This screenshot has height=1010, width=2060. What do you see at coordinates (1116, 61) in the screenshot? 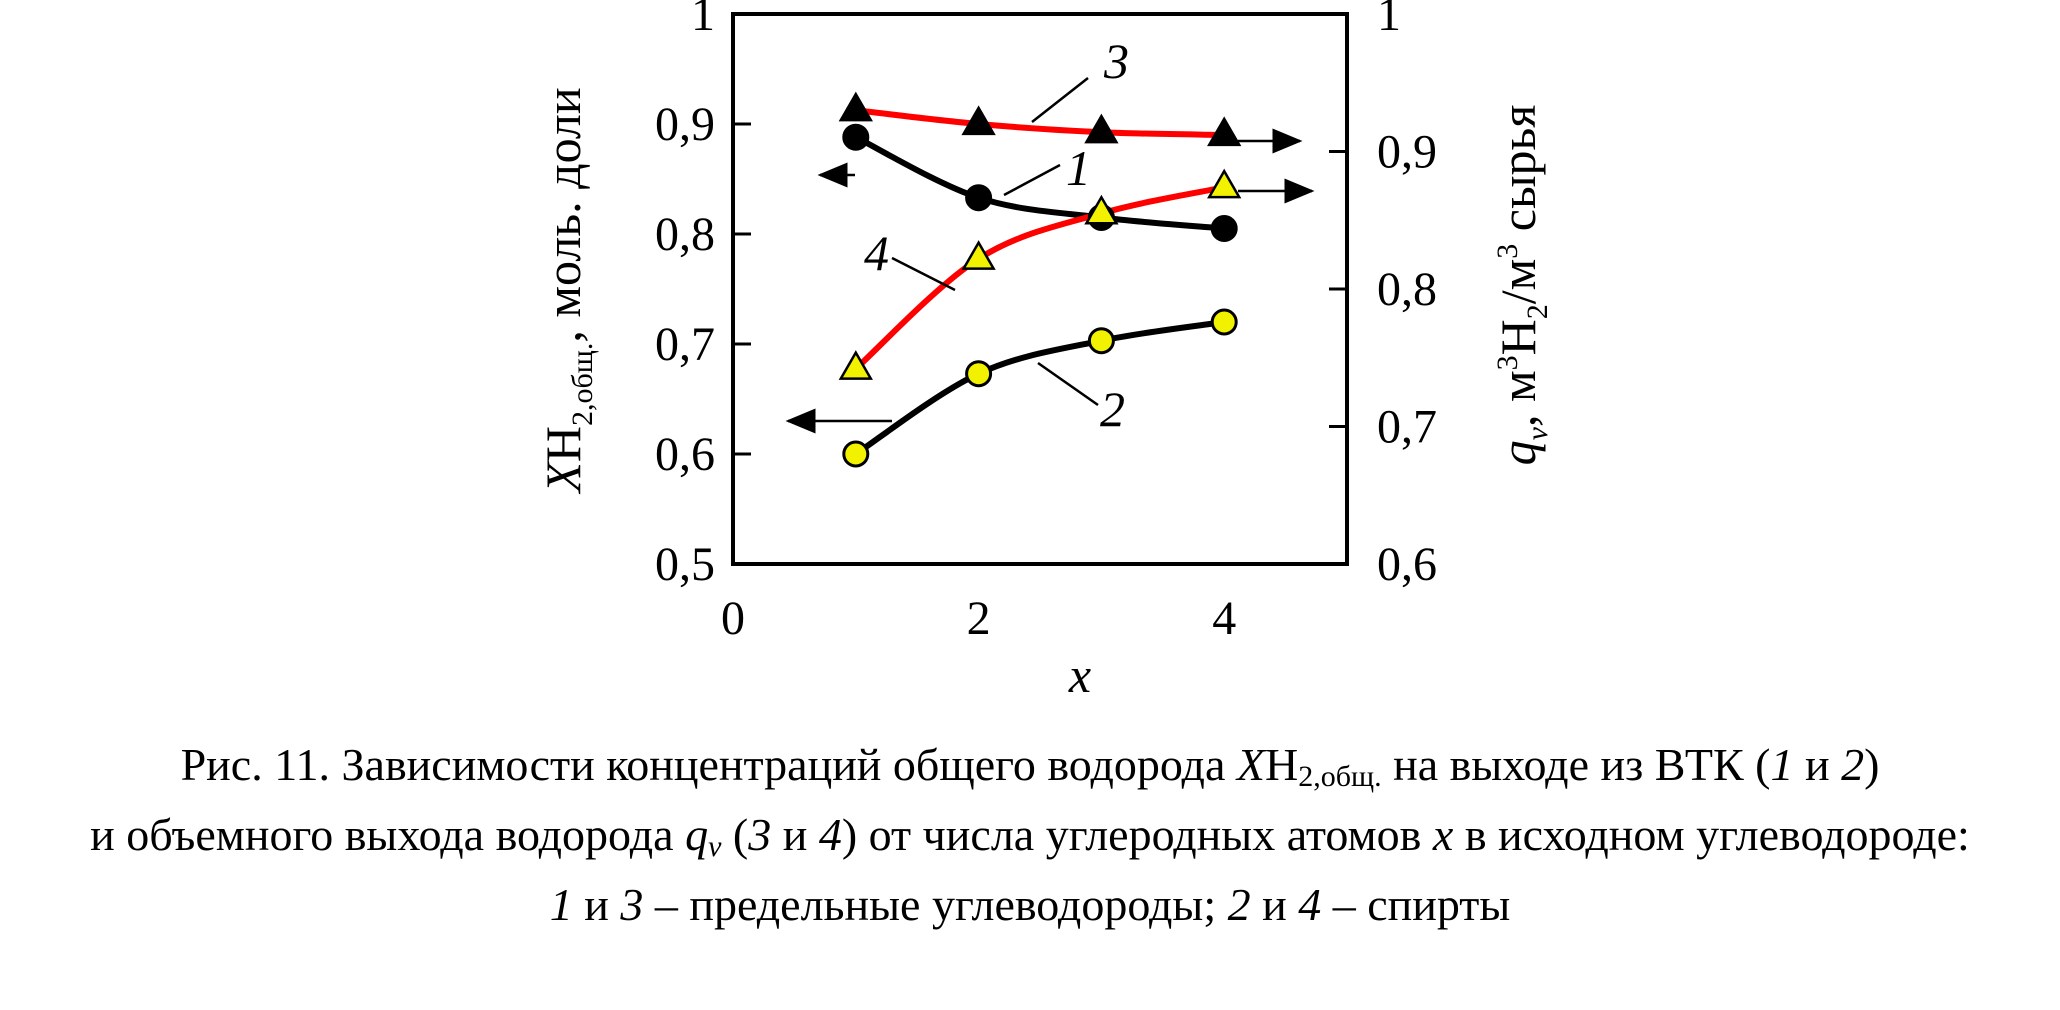
I see `callout-label-3: 3` at bounding box center [1116, 61].